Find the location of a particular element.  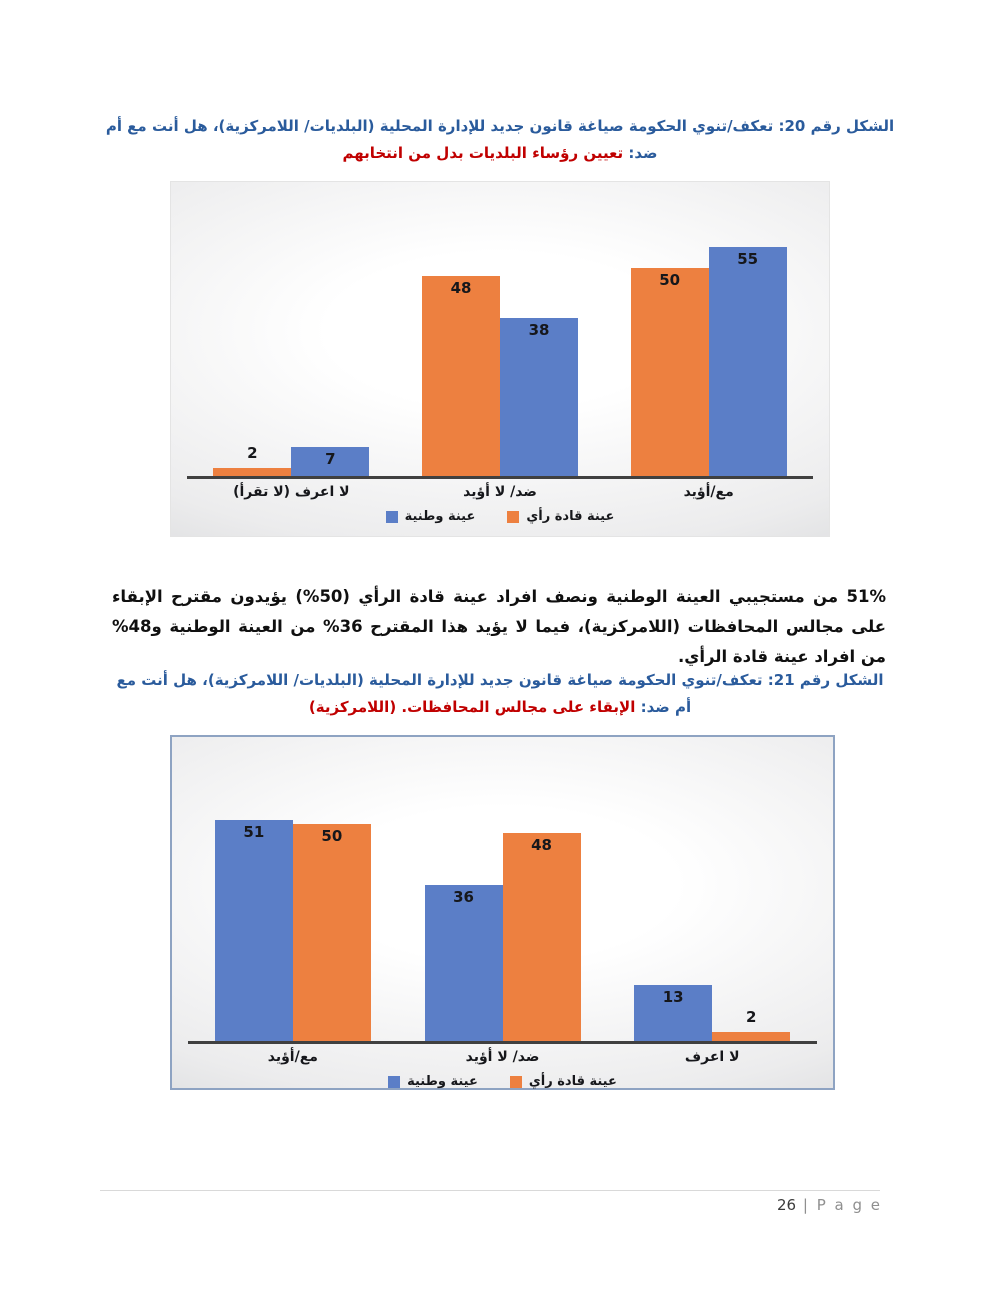

bar: 38 is located at coordinates (539, 397).